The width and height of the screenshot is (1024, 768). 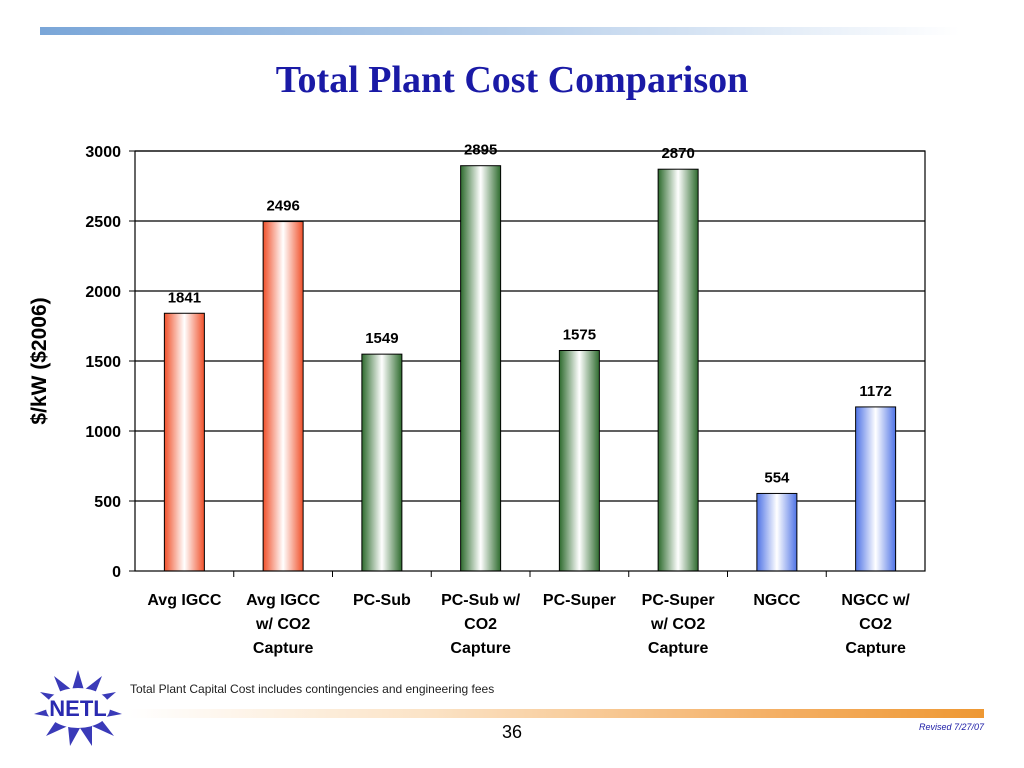 I want to click on slide-title: Total Plant Cost Comparison, so click(x=512, y=80).